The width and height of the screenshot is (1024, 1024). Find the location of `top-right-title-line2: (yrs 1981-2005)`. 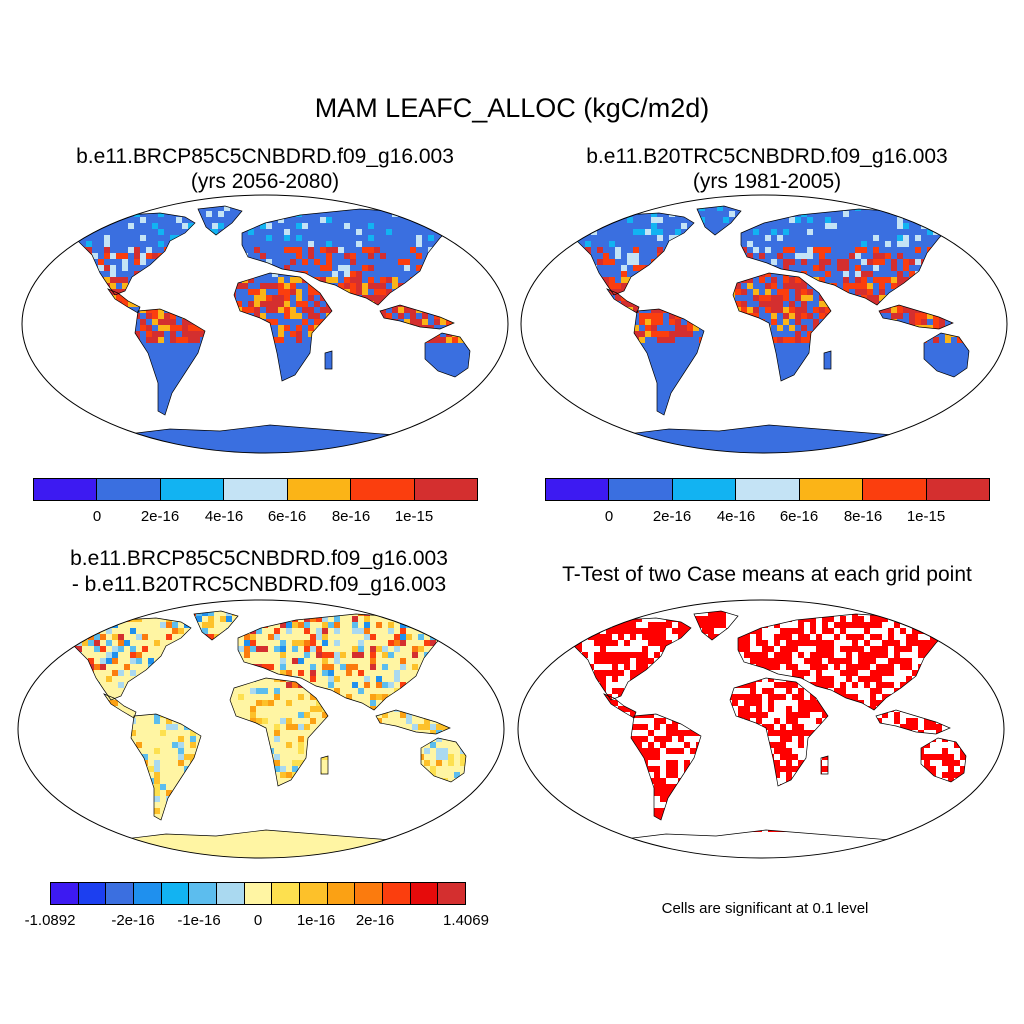

top-right-title-line2: (yrs 1981-2005) is located at coordinates (767, 181).